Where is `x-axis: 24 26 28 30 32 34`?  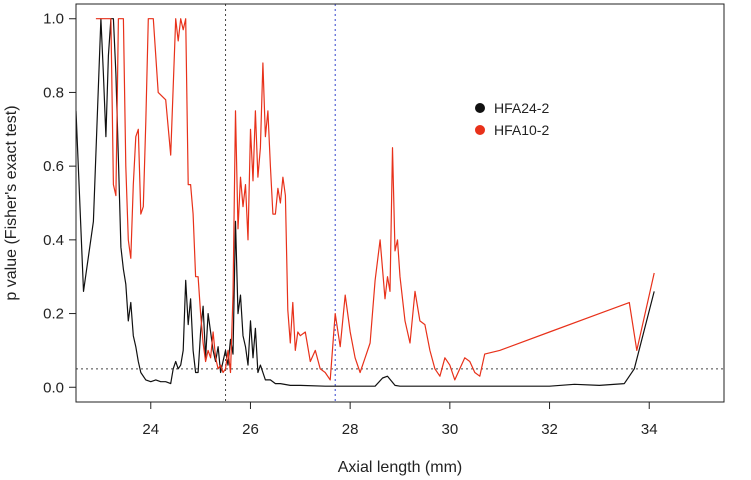 x-axis: 24 26 28 30 32 34 is located at coordinates (400, 420).